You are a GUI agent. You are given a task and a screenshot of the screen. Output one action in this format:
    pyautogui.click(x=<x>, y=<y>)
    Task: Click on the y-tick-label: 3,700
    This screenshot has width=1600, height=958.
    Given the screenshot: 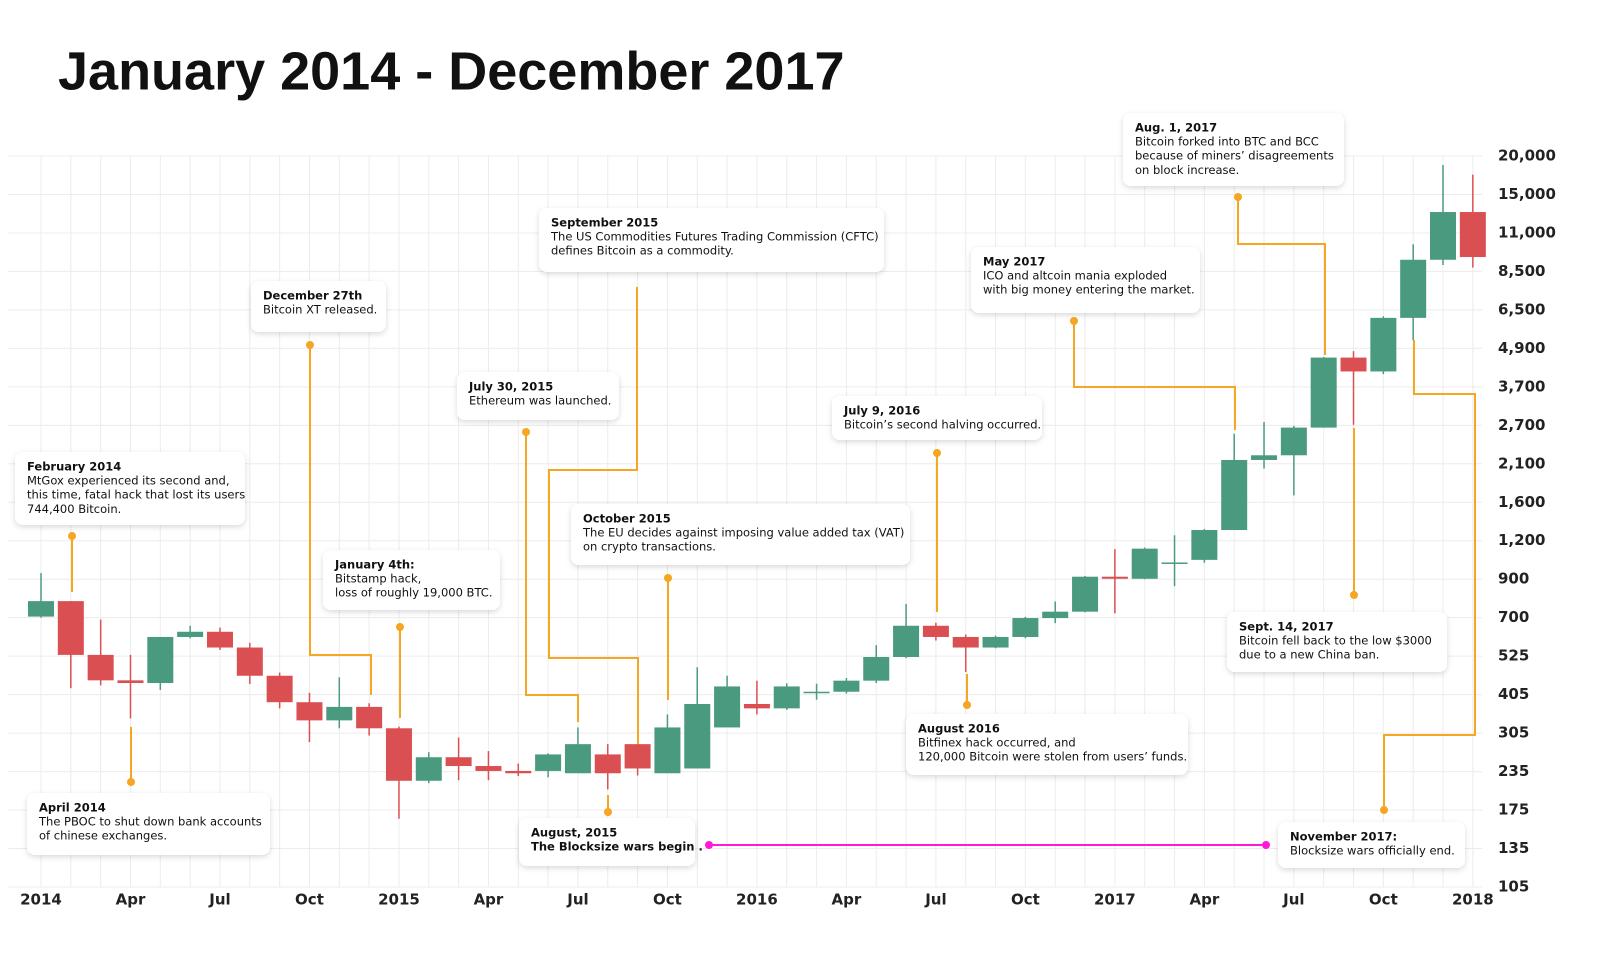 What is the action you would take?
    pyautogui.click(x=1521, y=386)
    